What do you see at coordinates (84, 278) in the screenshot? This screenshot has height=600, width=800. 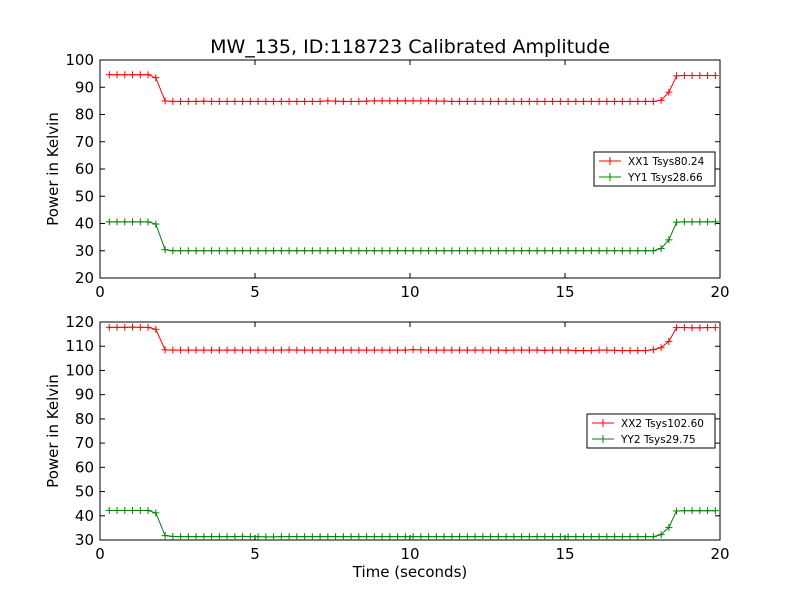 I see `y-tick-label: 20` at bounding box center [84, 278].